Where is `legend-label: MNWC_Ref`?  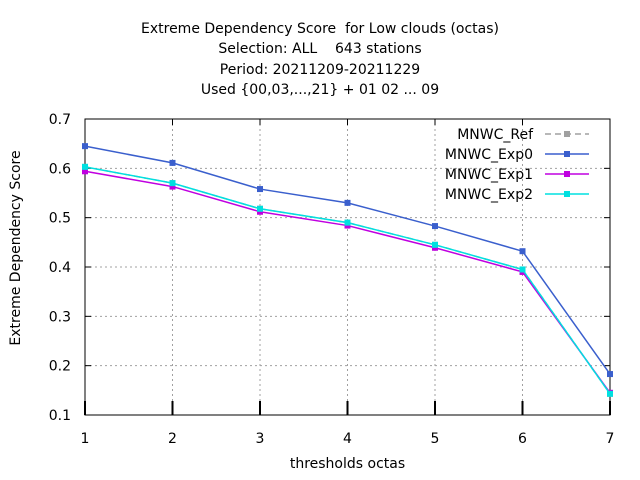 legend-label: MNWC_Ref is located at coordinates (495, 135).